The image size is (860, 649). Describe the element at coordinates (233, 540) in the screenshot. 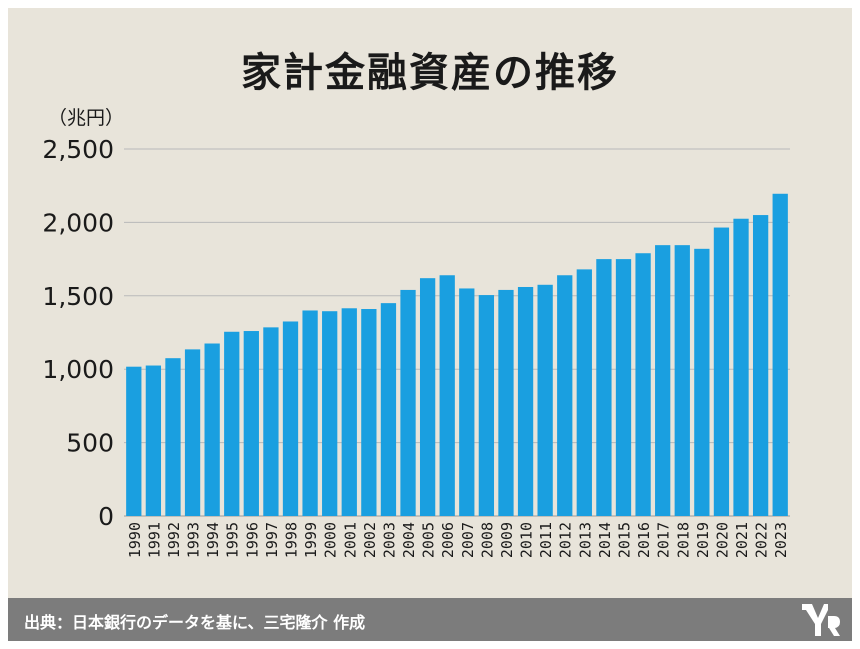

I see `x-tick-label: 1995` at that location.